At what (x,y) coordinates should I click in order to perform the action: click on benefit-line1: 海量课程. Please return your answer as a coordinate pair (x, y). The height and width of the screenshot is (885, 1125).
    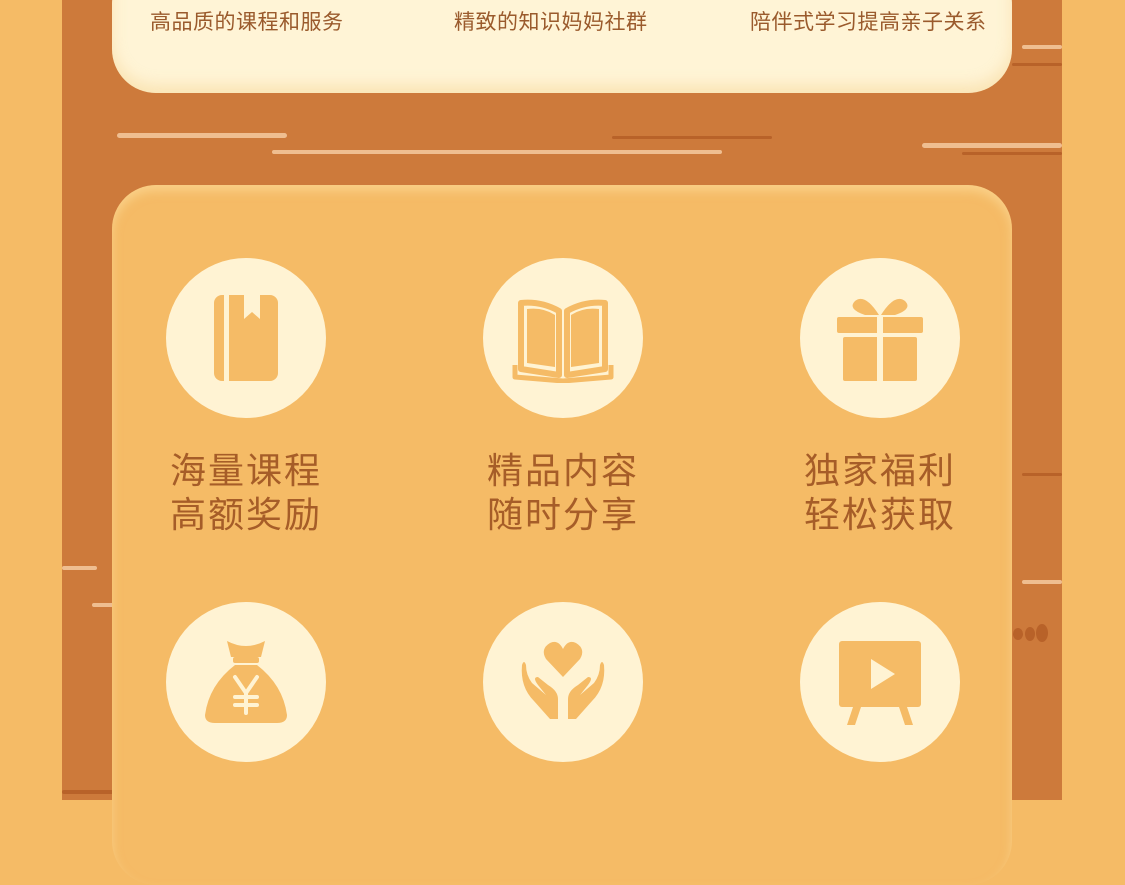
    Looking at the image, I should click on (245, 471).